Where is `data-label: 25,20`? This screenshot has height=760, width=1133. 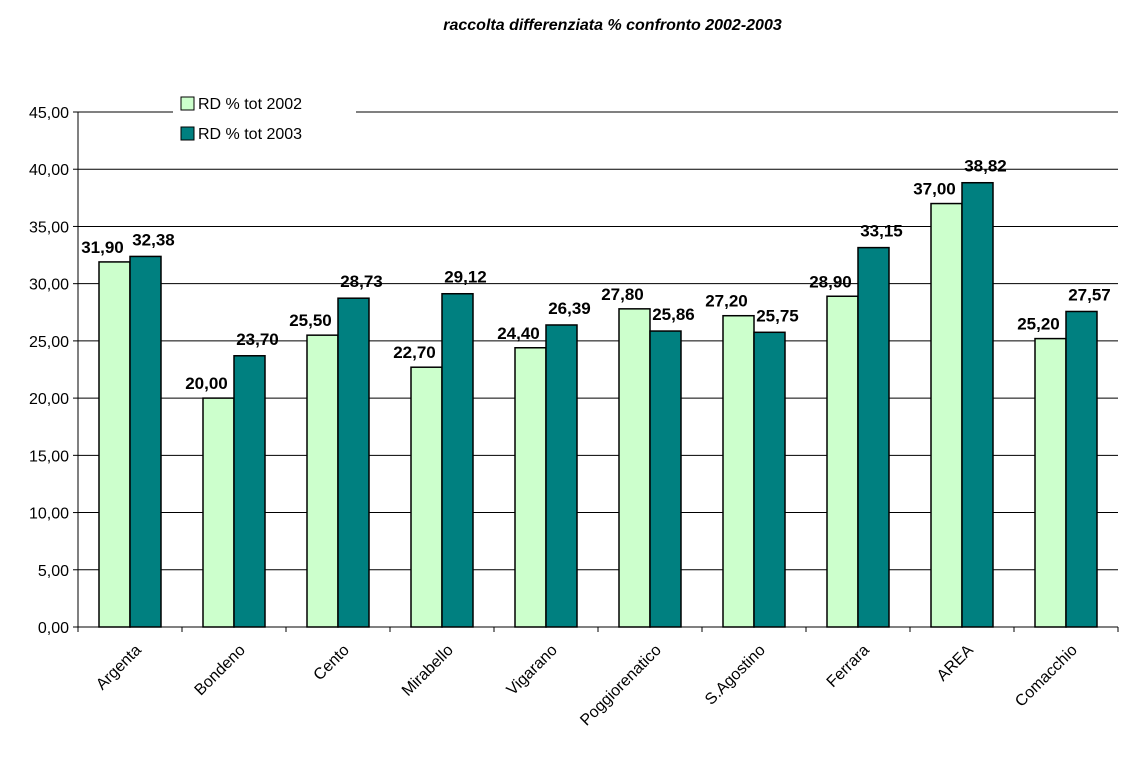
data-label: 25,20 is located at coordinates (1038, 324).